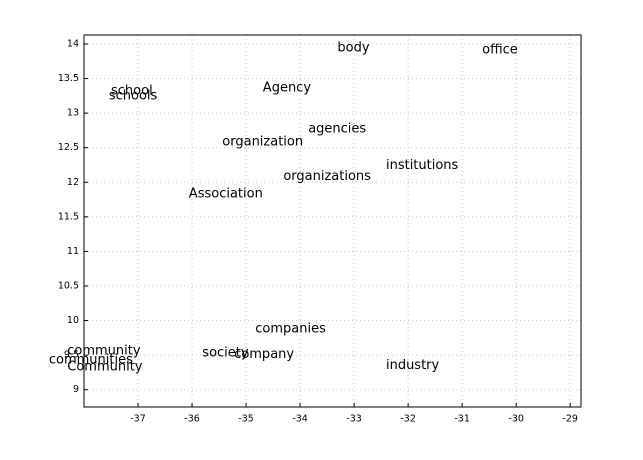 This screenshot has height=460, width=643. What do you see at coordinates (262, 142) in the screenshot?
I see `word-label: organization` at bounding box center [262, 142].